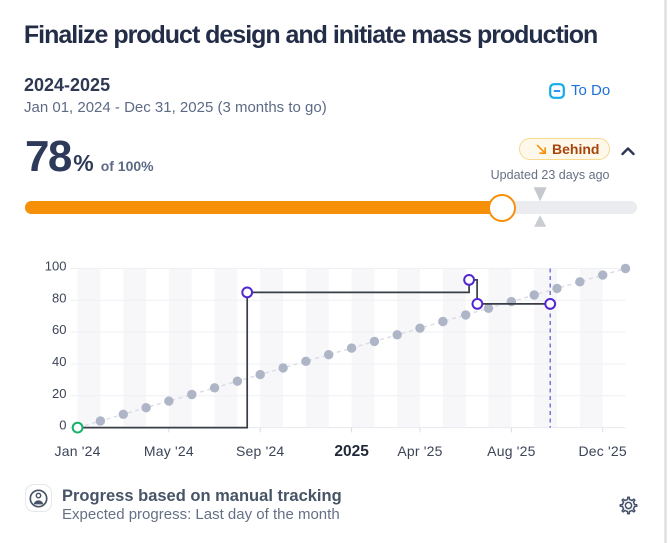 This screenshot has height=543, width=670. I want to click on svg-text: 0, so click(62, 425).